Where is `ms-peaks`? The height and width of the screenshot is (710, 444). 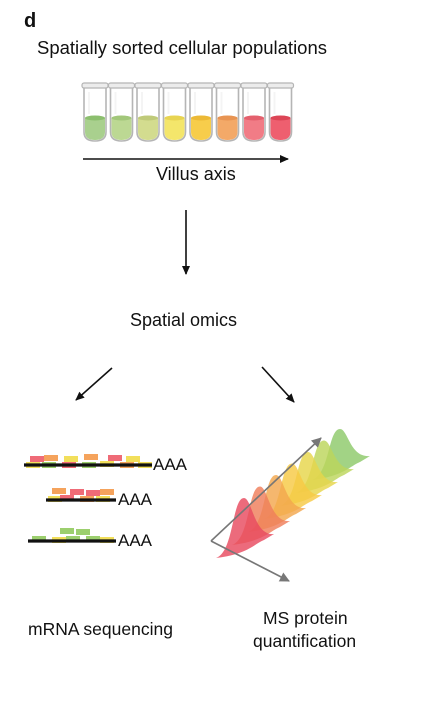 ms-peaks is located at coordinates (293, 493).